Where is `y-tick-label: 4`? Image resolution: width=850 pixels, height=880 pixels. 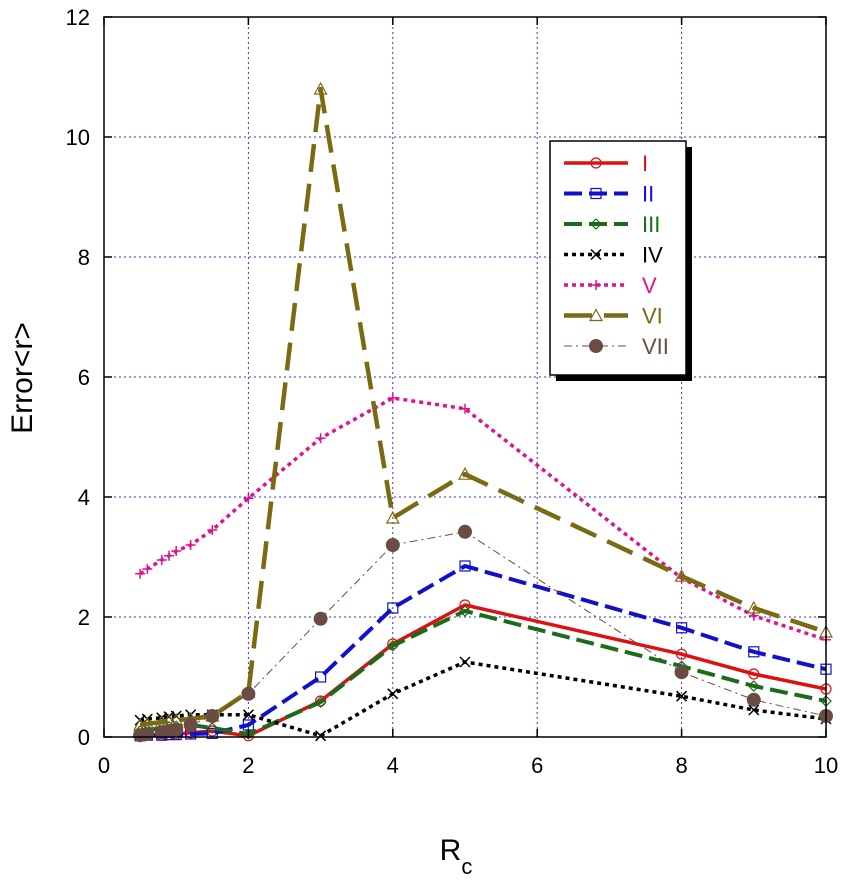 y-tick-label: 4 is located at coordinates (84, 497).